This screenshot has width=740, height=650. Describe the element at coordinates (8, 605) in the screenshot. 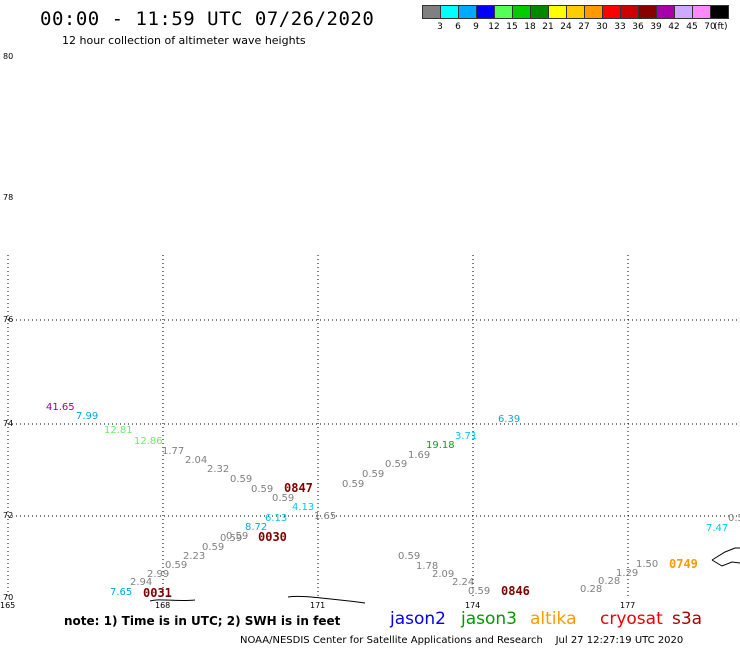

I see `longitude-label: 165` at that location.